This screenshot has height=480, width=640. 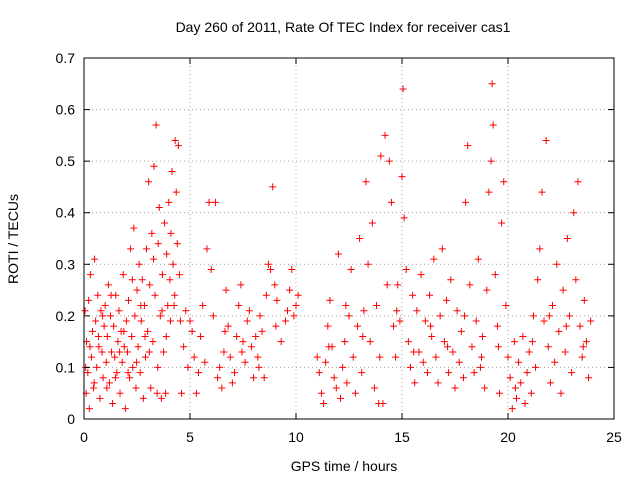 I want to click on y-tick-label: 0.2, so click(x=66, y=316).